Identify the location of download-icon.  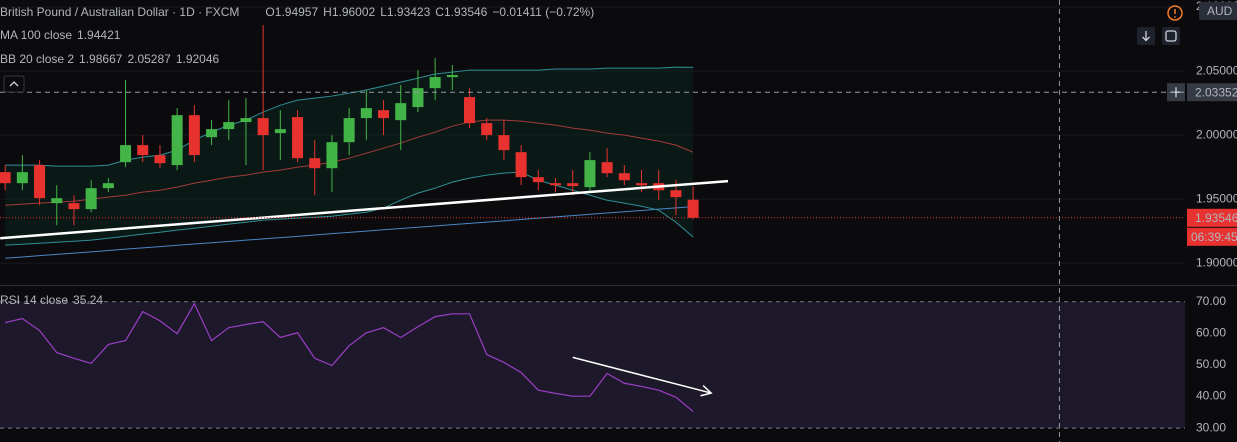
(1146, 36).